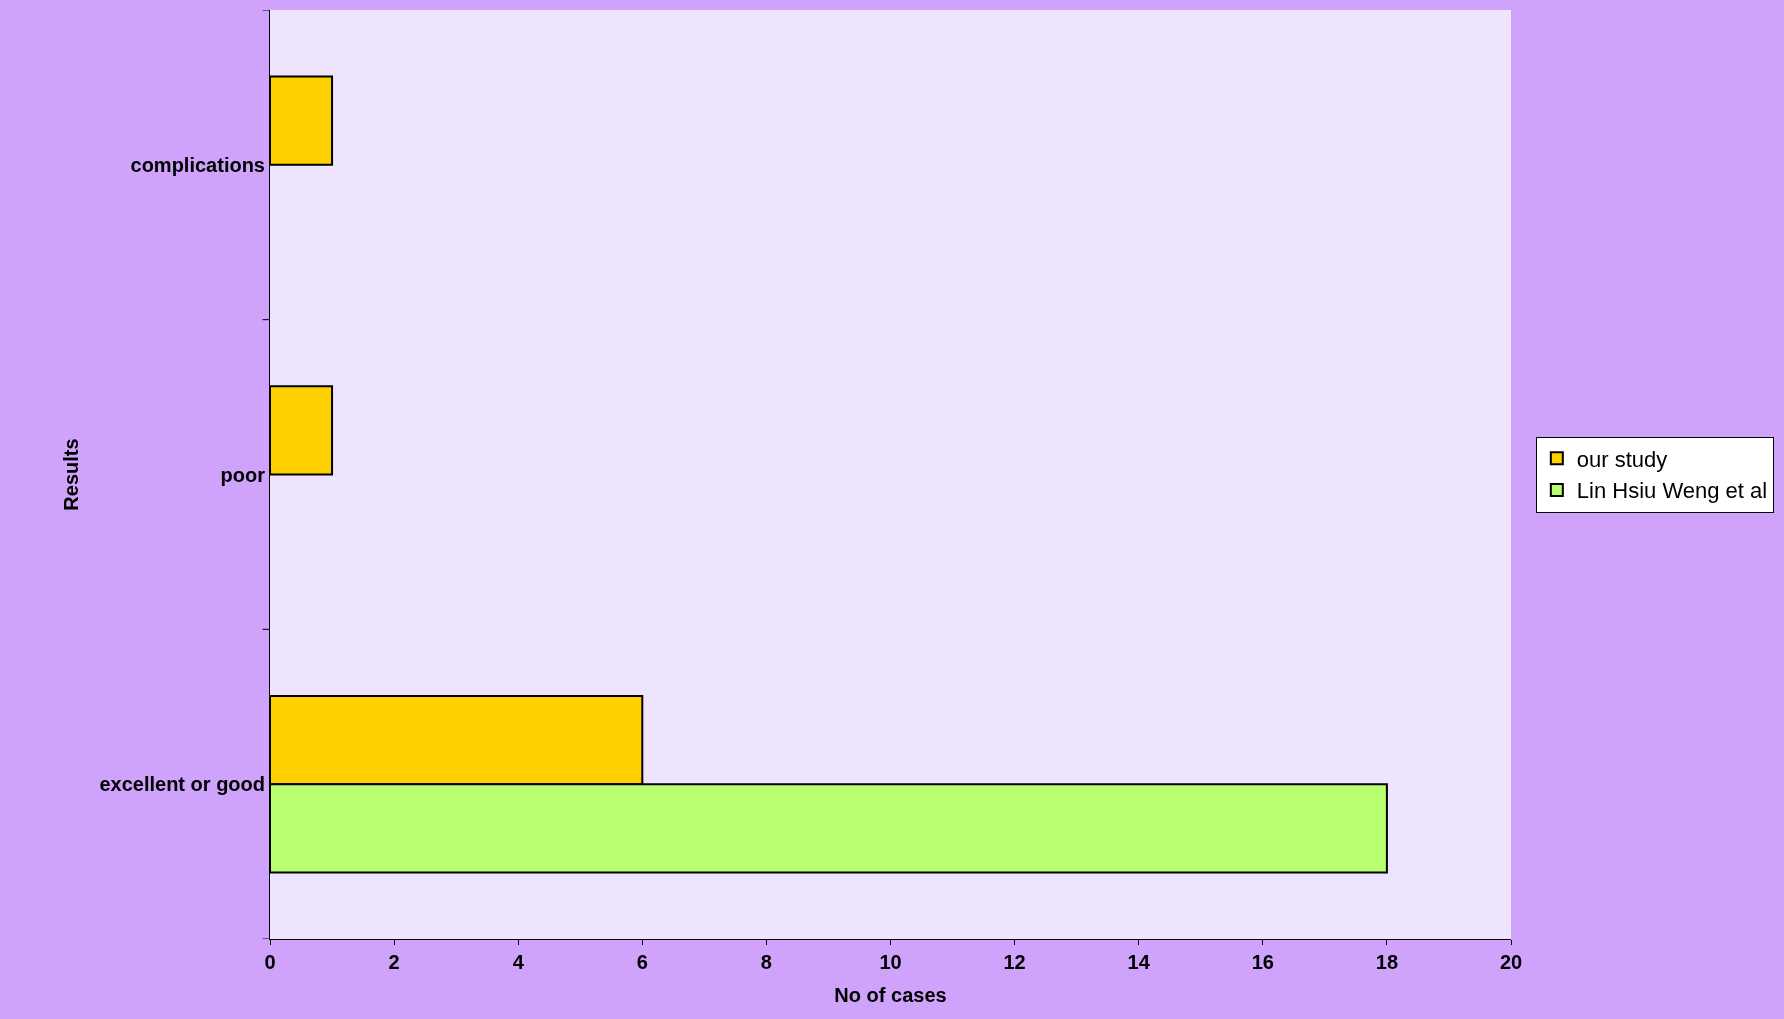 Image resolution: width=1784 pixels, height=1019 pixels. Describe the element at coordinates (1262, 962) in the screenshot. I see `x-tick-label: 16` at that location.